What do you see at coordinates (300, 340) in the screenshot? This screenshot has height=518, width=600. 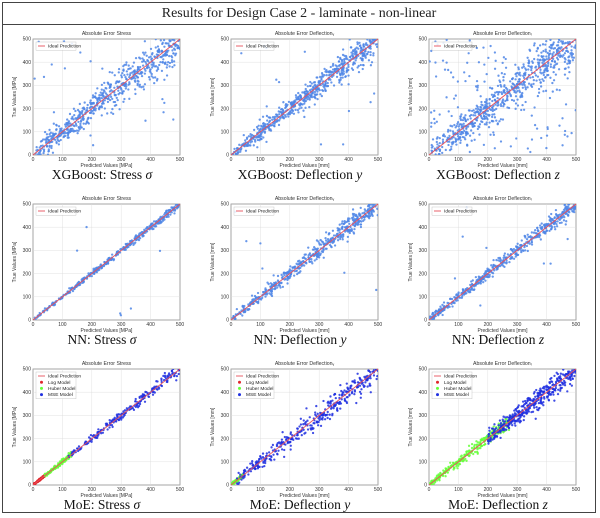 I see `chart-caption: NN: Deflection y` at bounding box center [300, 340].